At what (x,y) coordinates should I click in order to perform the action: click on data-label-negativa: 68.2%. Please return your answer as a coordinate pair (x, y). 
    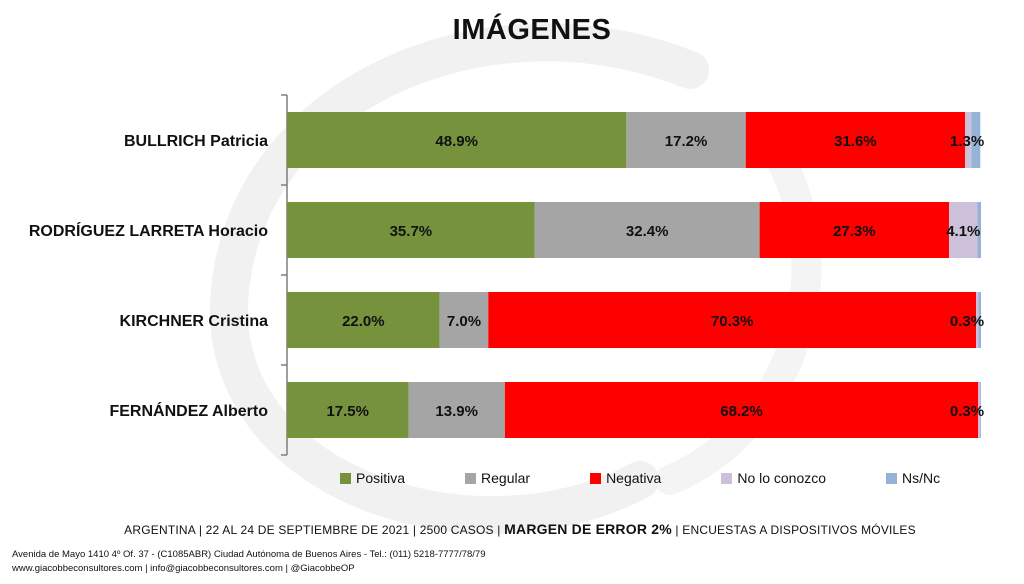
    Looking at the image, I should click on (741, 411).